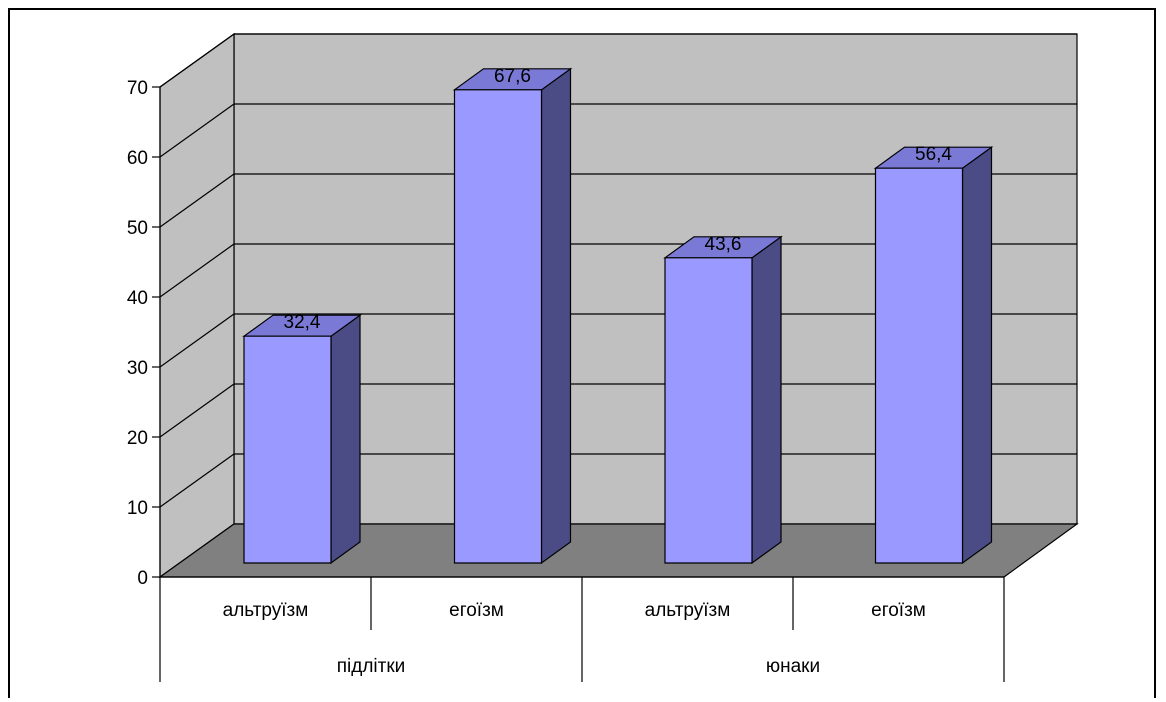  Describe the element at coordinates (137, 298) in the screenshot. I see `y-tick-label: 40` at that location.